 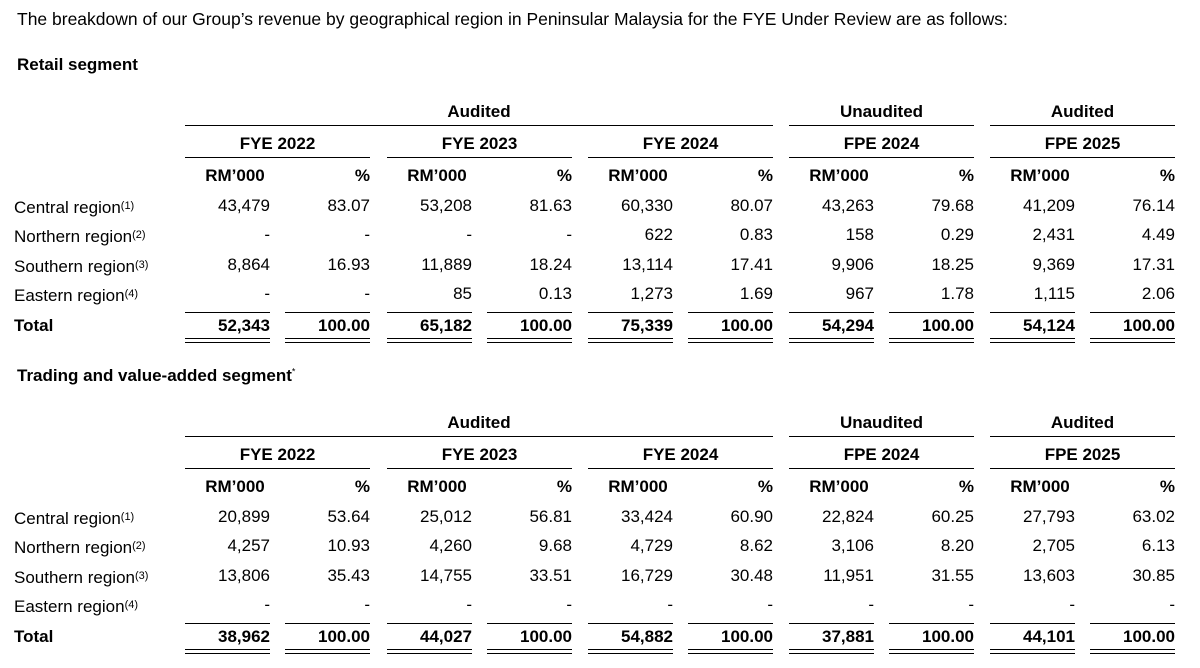 What do you see at coordinates (848, 636) in the screenshot?
I see `total-value-cell: 37,881` at bounding box center [848, 636].